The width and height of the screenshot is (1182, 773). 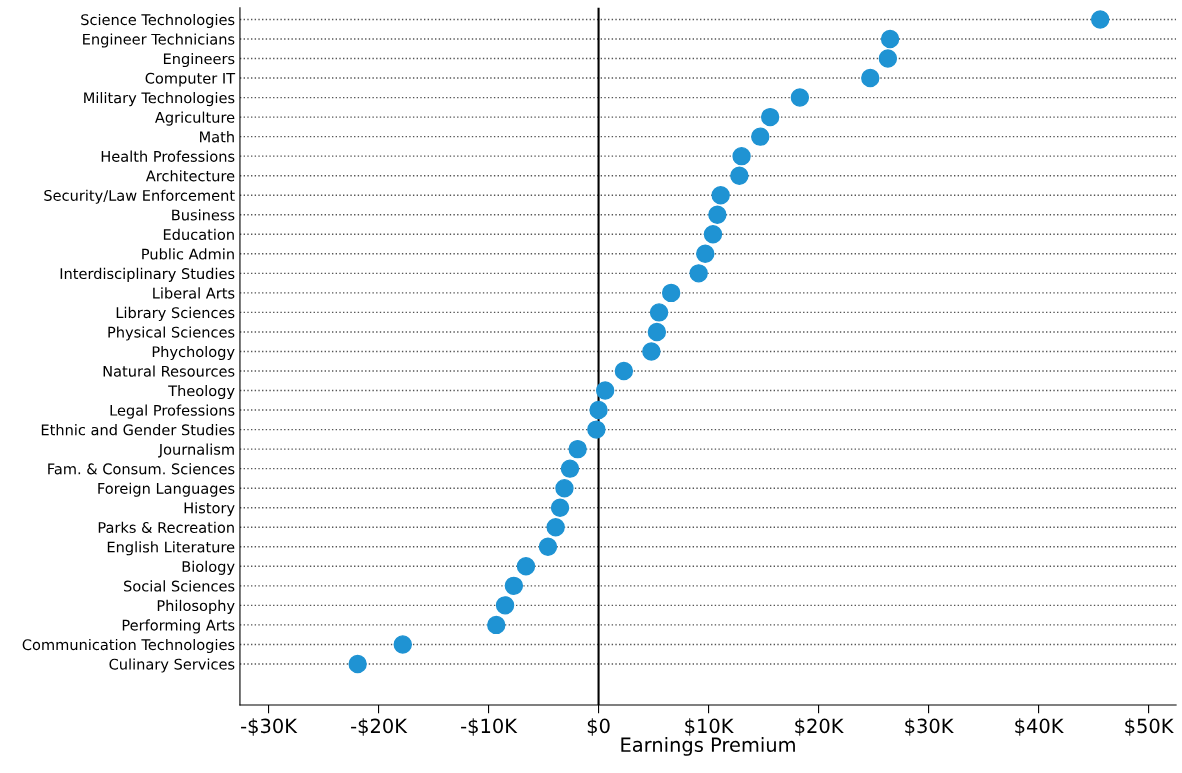 What do you see at coordinates (139, 196) in the screenshot?
I see `y-tick-label: Security/Law Enforcement` at bounding box center [139, 196].